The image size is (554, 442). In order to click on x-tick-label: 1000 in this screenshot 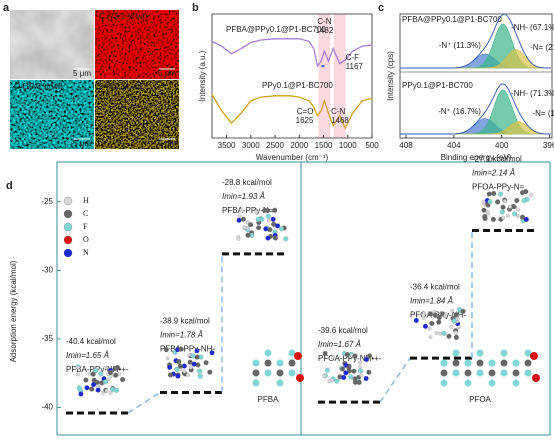, I will do `click(348, 145)`.